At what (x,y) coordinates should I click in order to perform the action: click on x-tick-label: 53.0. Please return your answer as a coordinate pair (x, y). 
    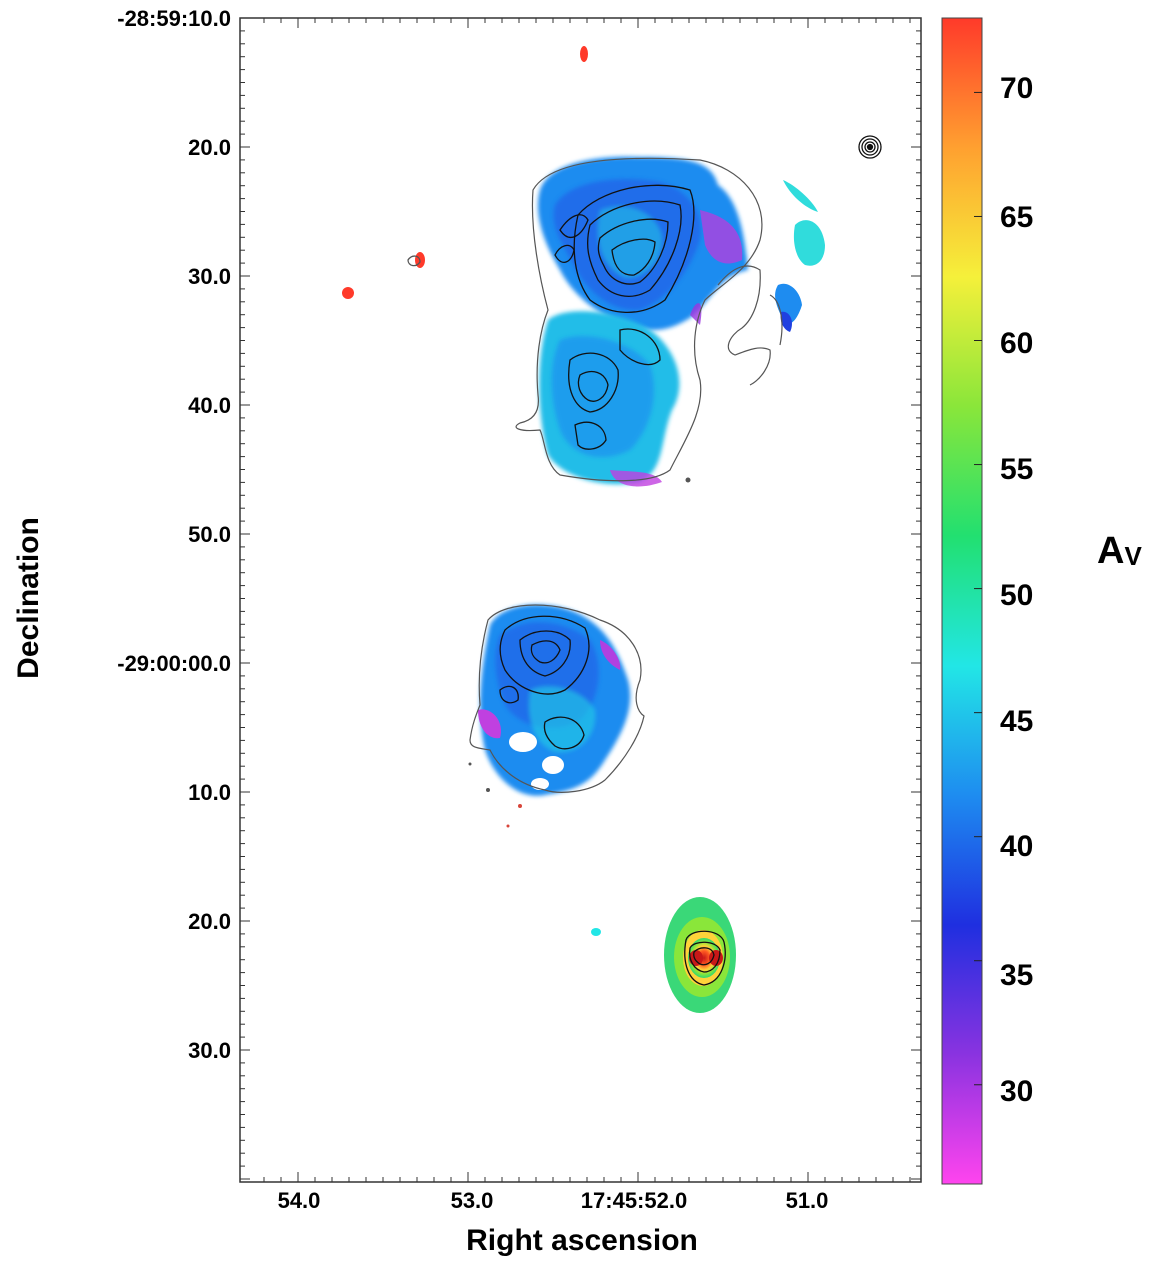
    Looking at the image, I should click on (472, 1200).